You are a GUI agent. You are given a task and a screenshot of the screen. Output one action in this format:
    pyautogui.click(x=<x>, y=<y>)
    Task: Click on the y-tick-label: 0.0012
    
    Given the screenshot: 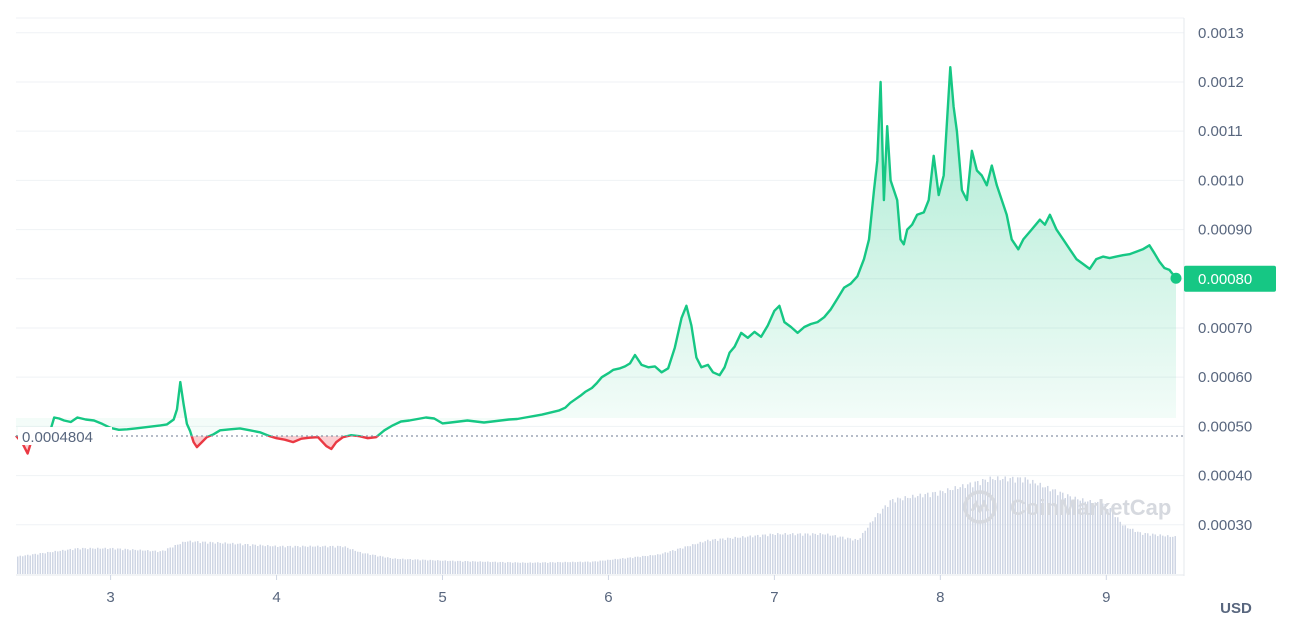 What is the action you would take?
    pyautogui.click(x=1221, y=82)
    